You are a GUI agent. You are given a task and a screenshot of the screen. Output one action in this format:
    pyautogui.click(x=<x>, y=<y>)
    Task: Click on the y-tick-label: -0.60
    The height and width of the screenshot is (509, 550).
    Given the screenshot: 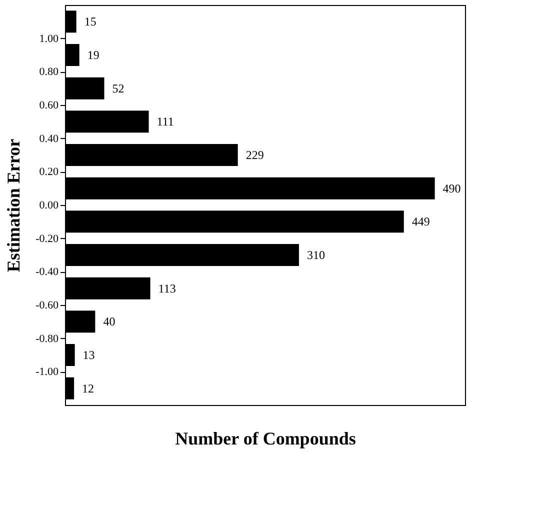 What is the action you would take?
    pyautogui.click(x=47, y=306)
    